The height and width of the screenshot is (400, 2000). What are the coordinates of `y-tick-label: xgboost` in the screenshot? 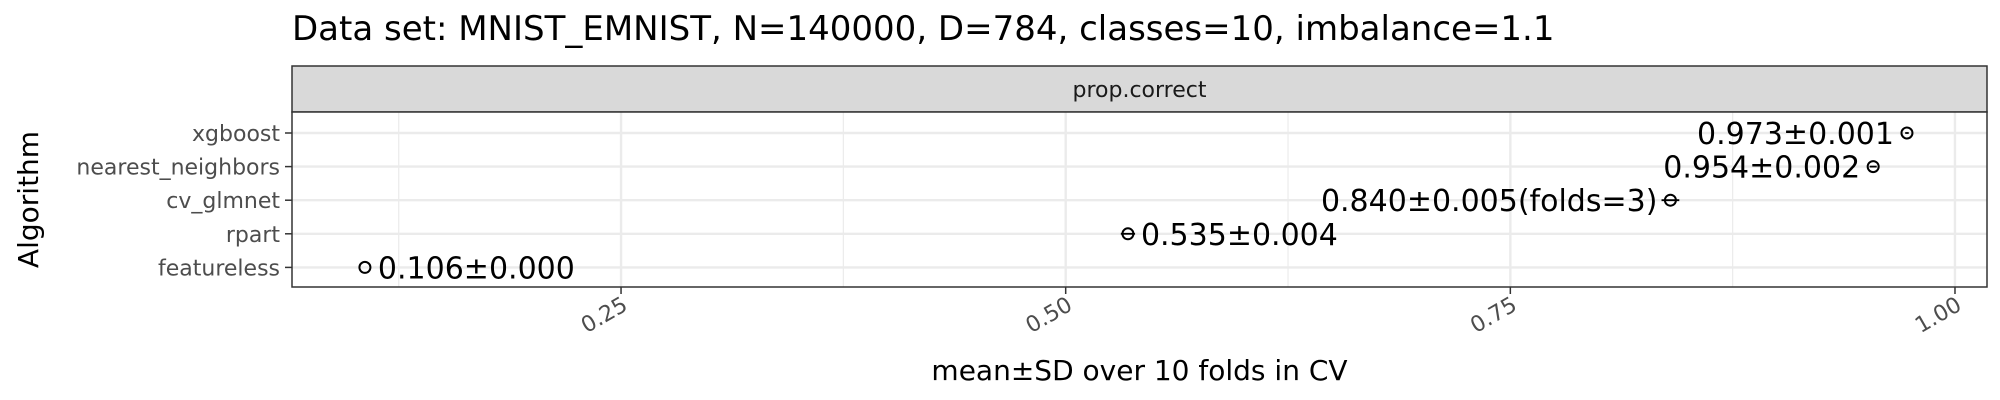 It's located at (236, 134).